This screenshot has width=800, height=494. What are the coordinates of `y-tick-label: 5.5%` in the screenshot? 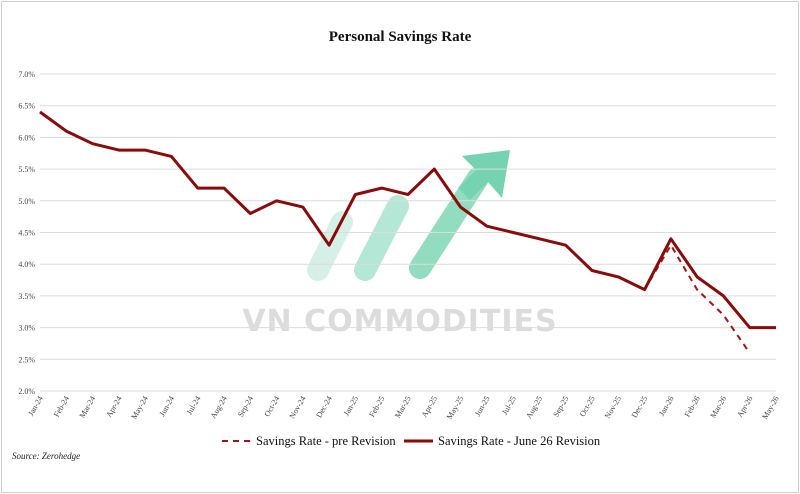 It's located at (26, 169).